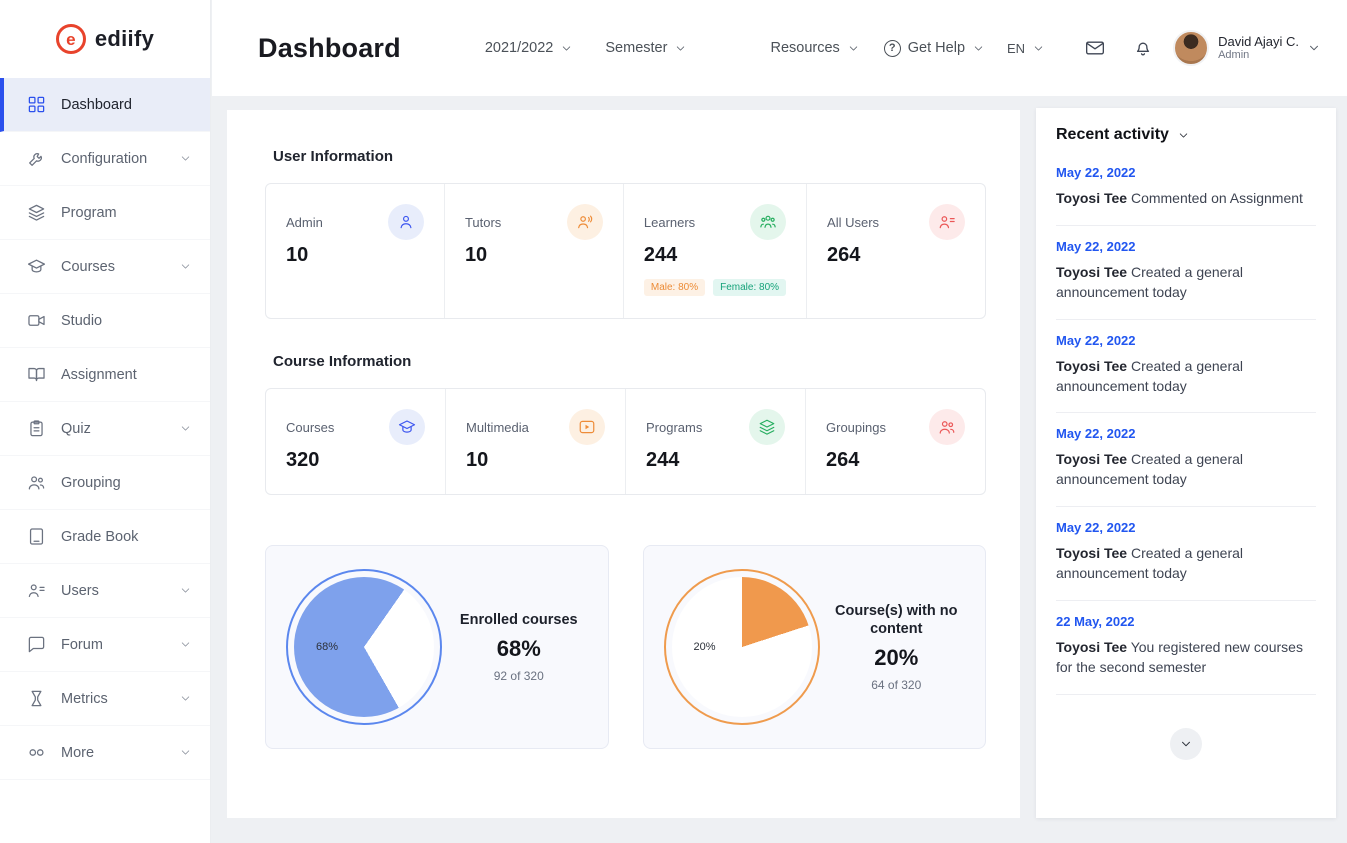 The image size is (1347, 843). What do you see at coordinates (35, 159) in the screenshot?
I see `wrench-icon` at bounding box center [35, 159].